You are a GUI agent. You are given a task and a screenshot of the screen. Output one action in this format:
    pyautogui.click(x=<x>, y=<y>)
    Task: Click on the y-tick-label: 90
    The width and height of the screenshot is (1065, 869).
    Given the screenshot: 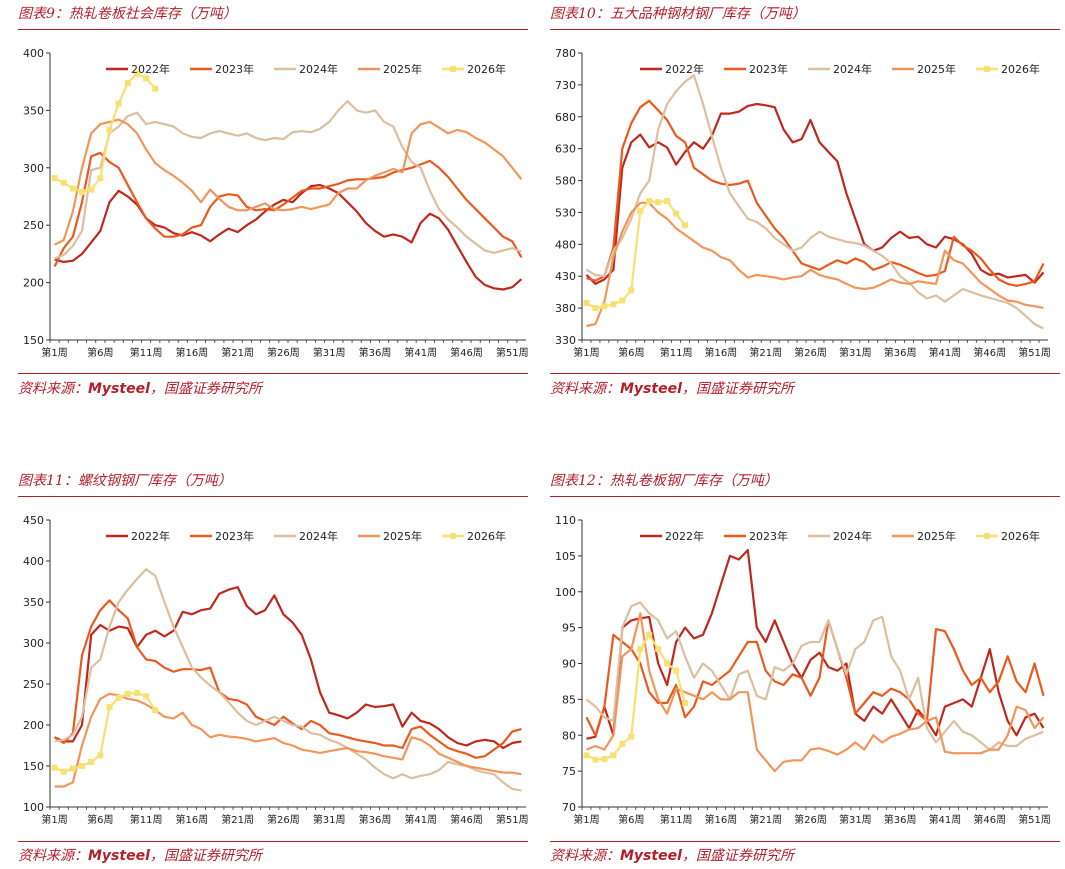 What is the action you would take?
    pyautogui.click(x=569, y=664)
    